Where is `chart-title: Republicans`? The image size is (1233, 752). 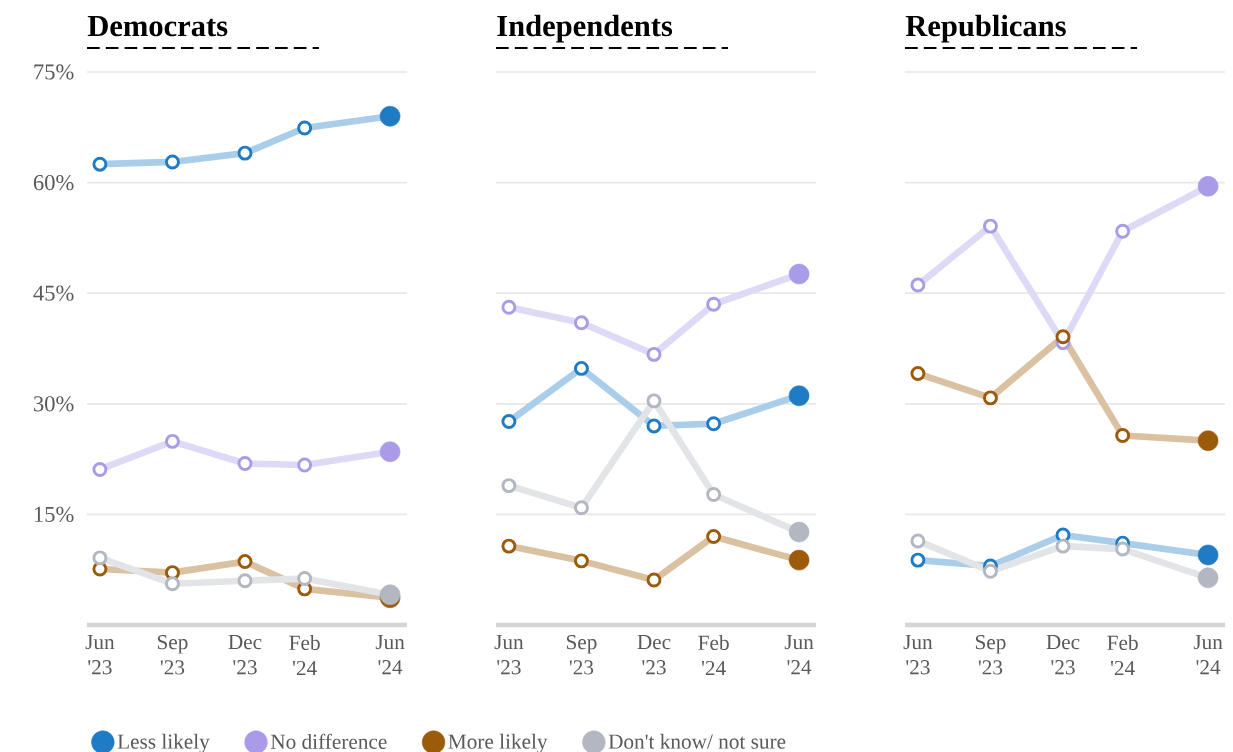
chart-title: Republicans is located at coordinates (985, 28).